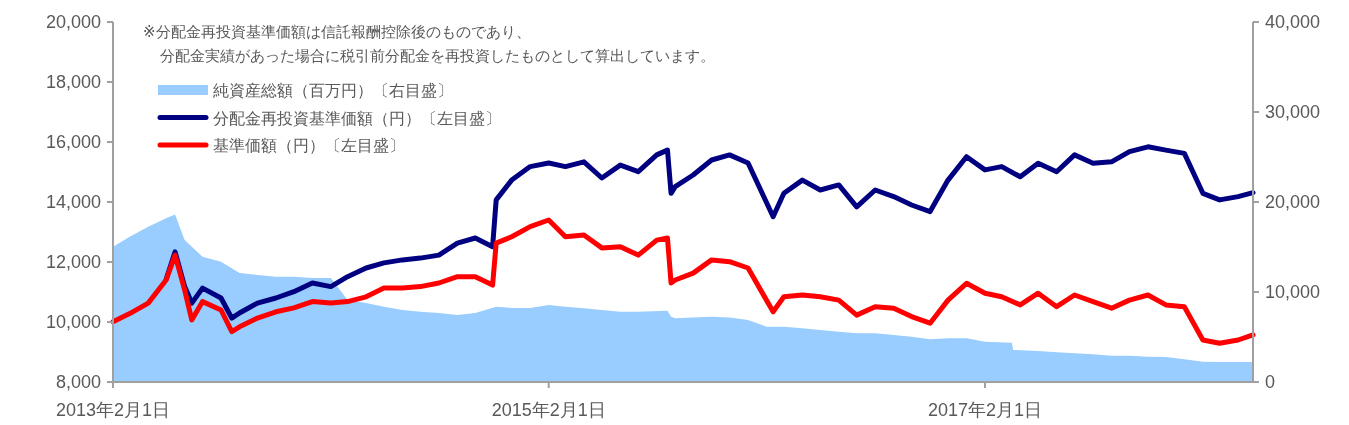 The width and height of the screenshot is (1349, 425). What do you see at coordinates (437, 55) in the screenshot?
I see `annotation: 分配金実績があった場合に税引前分配金を再投資したものとして算出しています。` at bounding box center [437, 55].